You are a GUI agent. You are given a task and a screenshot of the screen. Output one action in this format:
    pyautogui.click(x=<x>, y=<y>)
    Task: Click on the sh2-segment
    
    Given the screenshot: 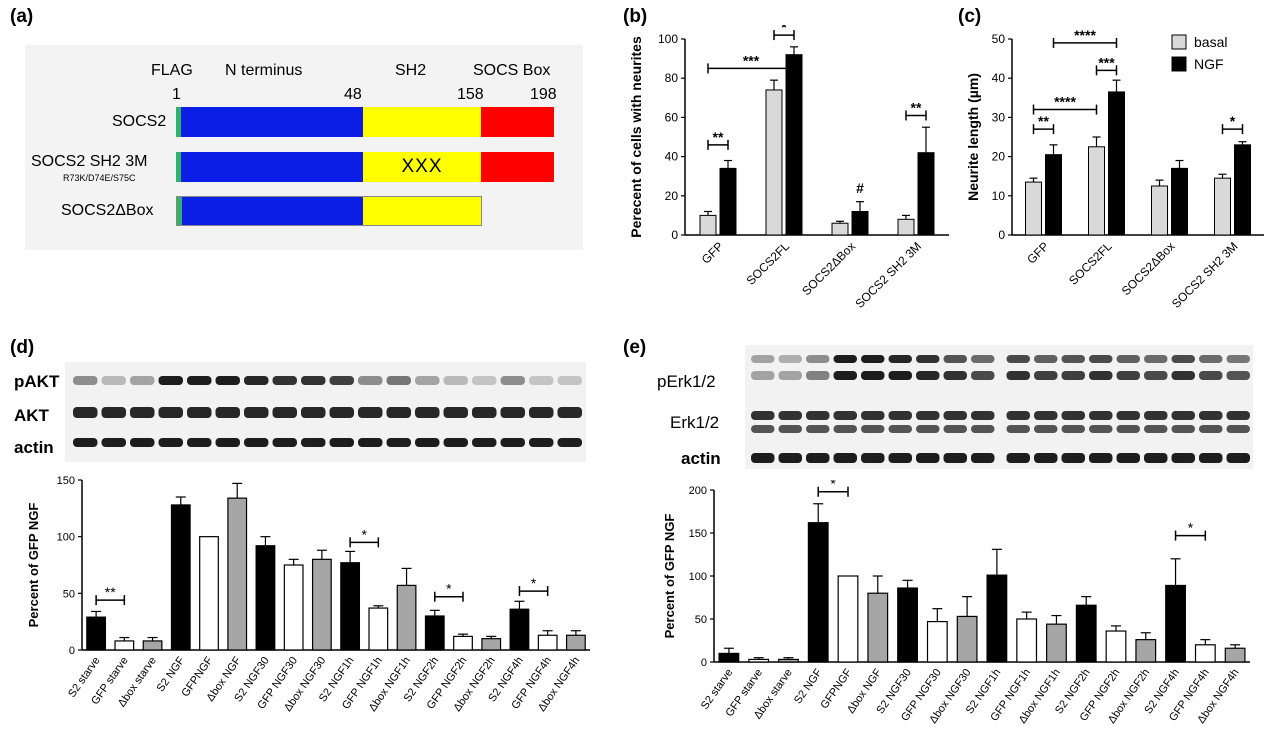 What is the action you would take?
    pyautogui.click(x=422, y=122)
    